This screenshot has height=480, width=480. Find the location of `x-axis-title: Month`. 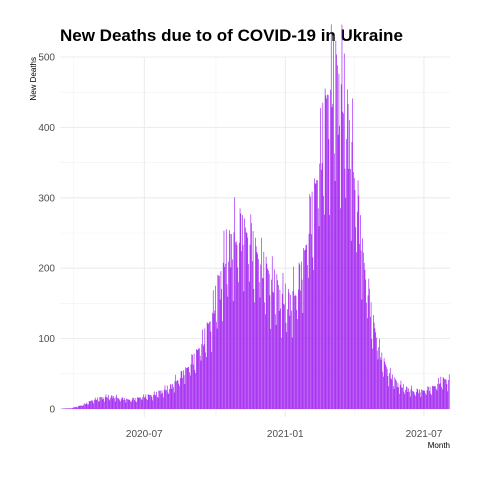

x-axis-title: Month is located at coordinates (439, 445).